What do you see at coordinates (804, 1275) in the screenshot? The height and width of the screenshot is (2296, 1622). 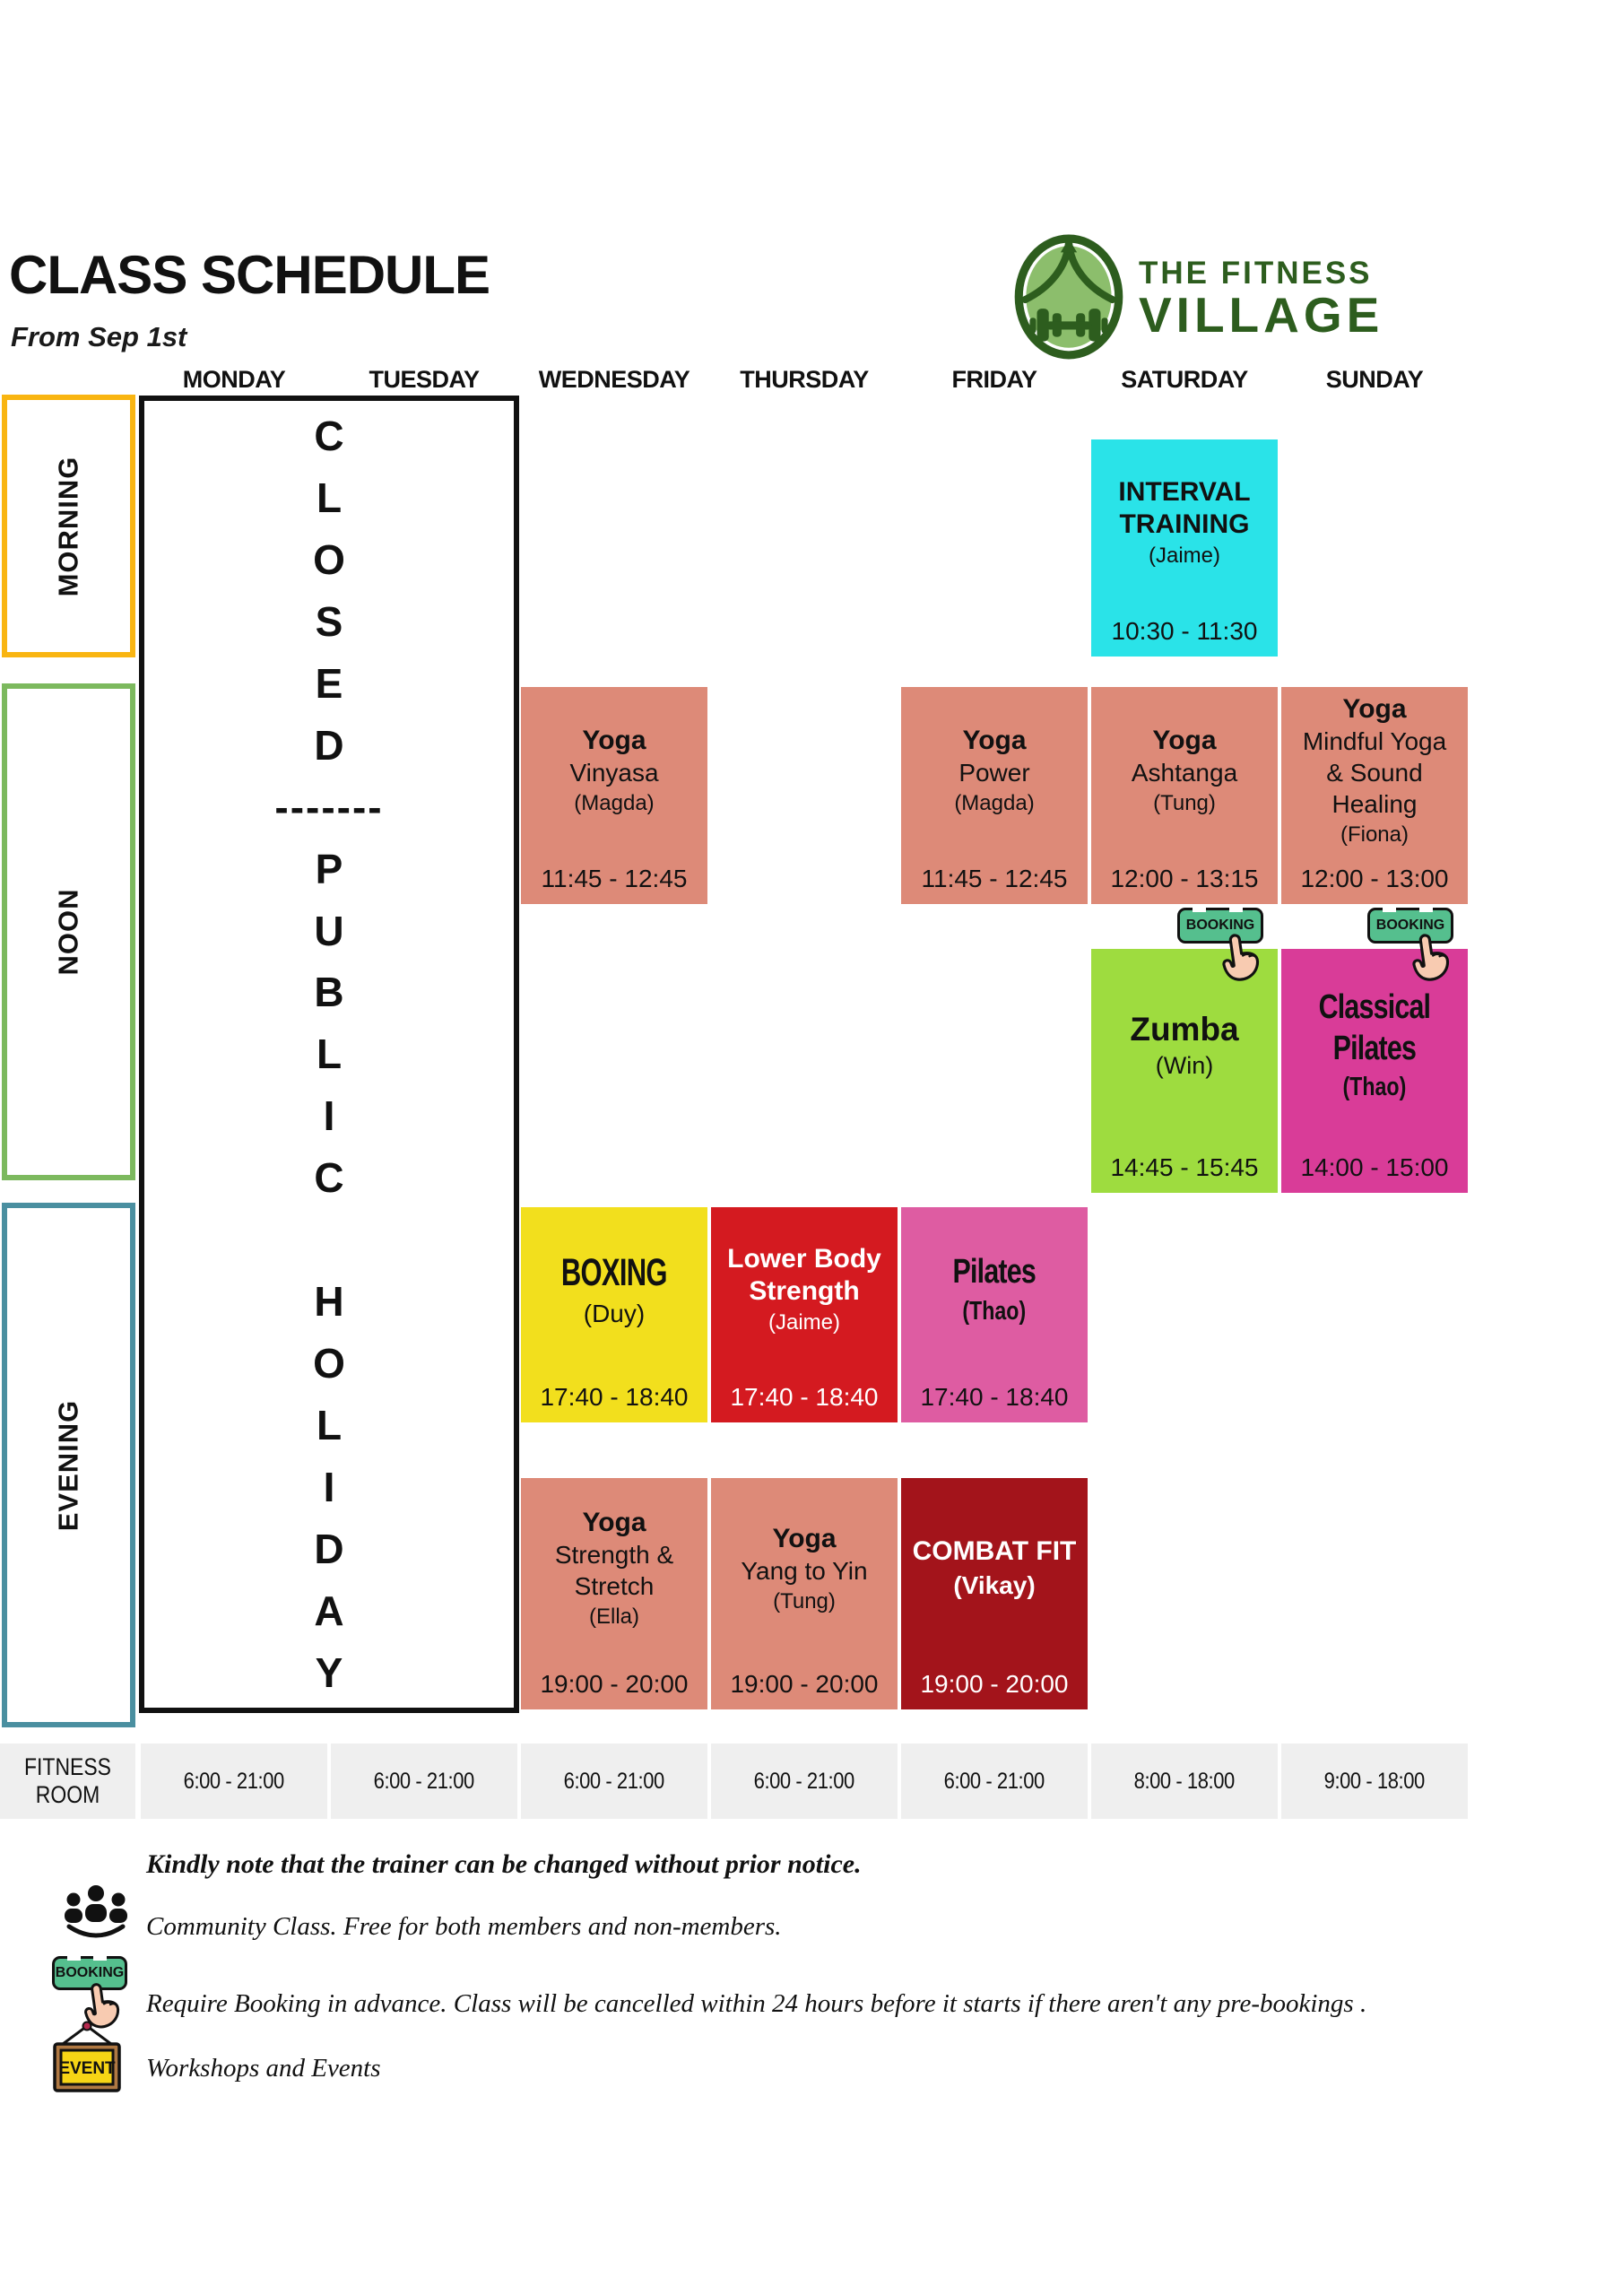 I see `class-name: Lower Body Strength` at bounding box center [804, 1275].